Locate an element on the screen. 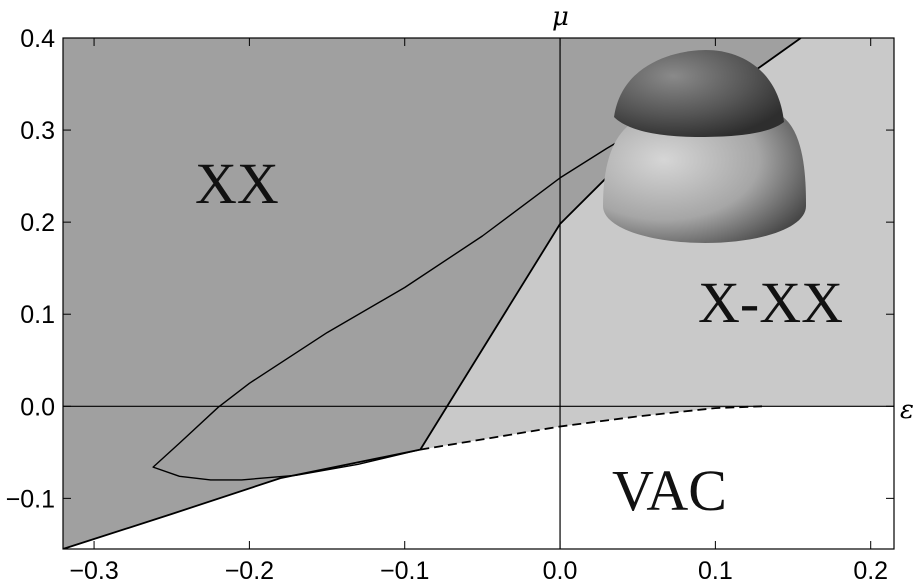 This screenshot has width=917, height=585. x-tick-label: −0.3 is located at coordinates (93, 571).